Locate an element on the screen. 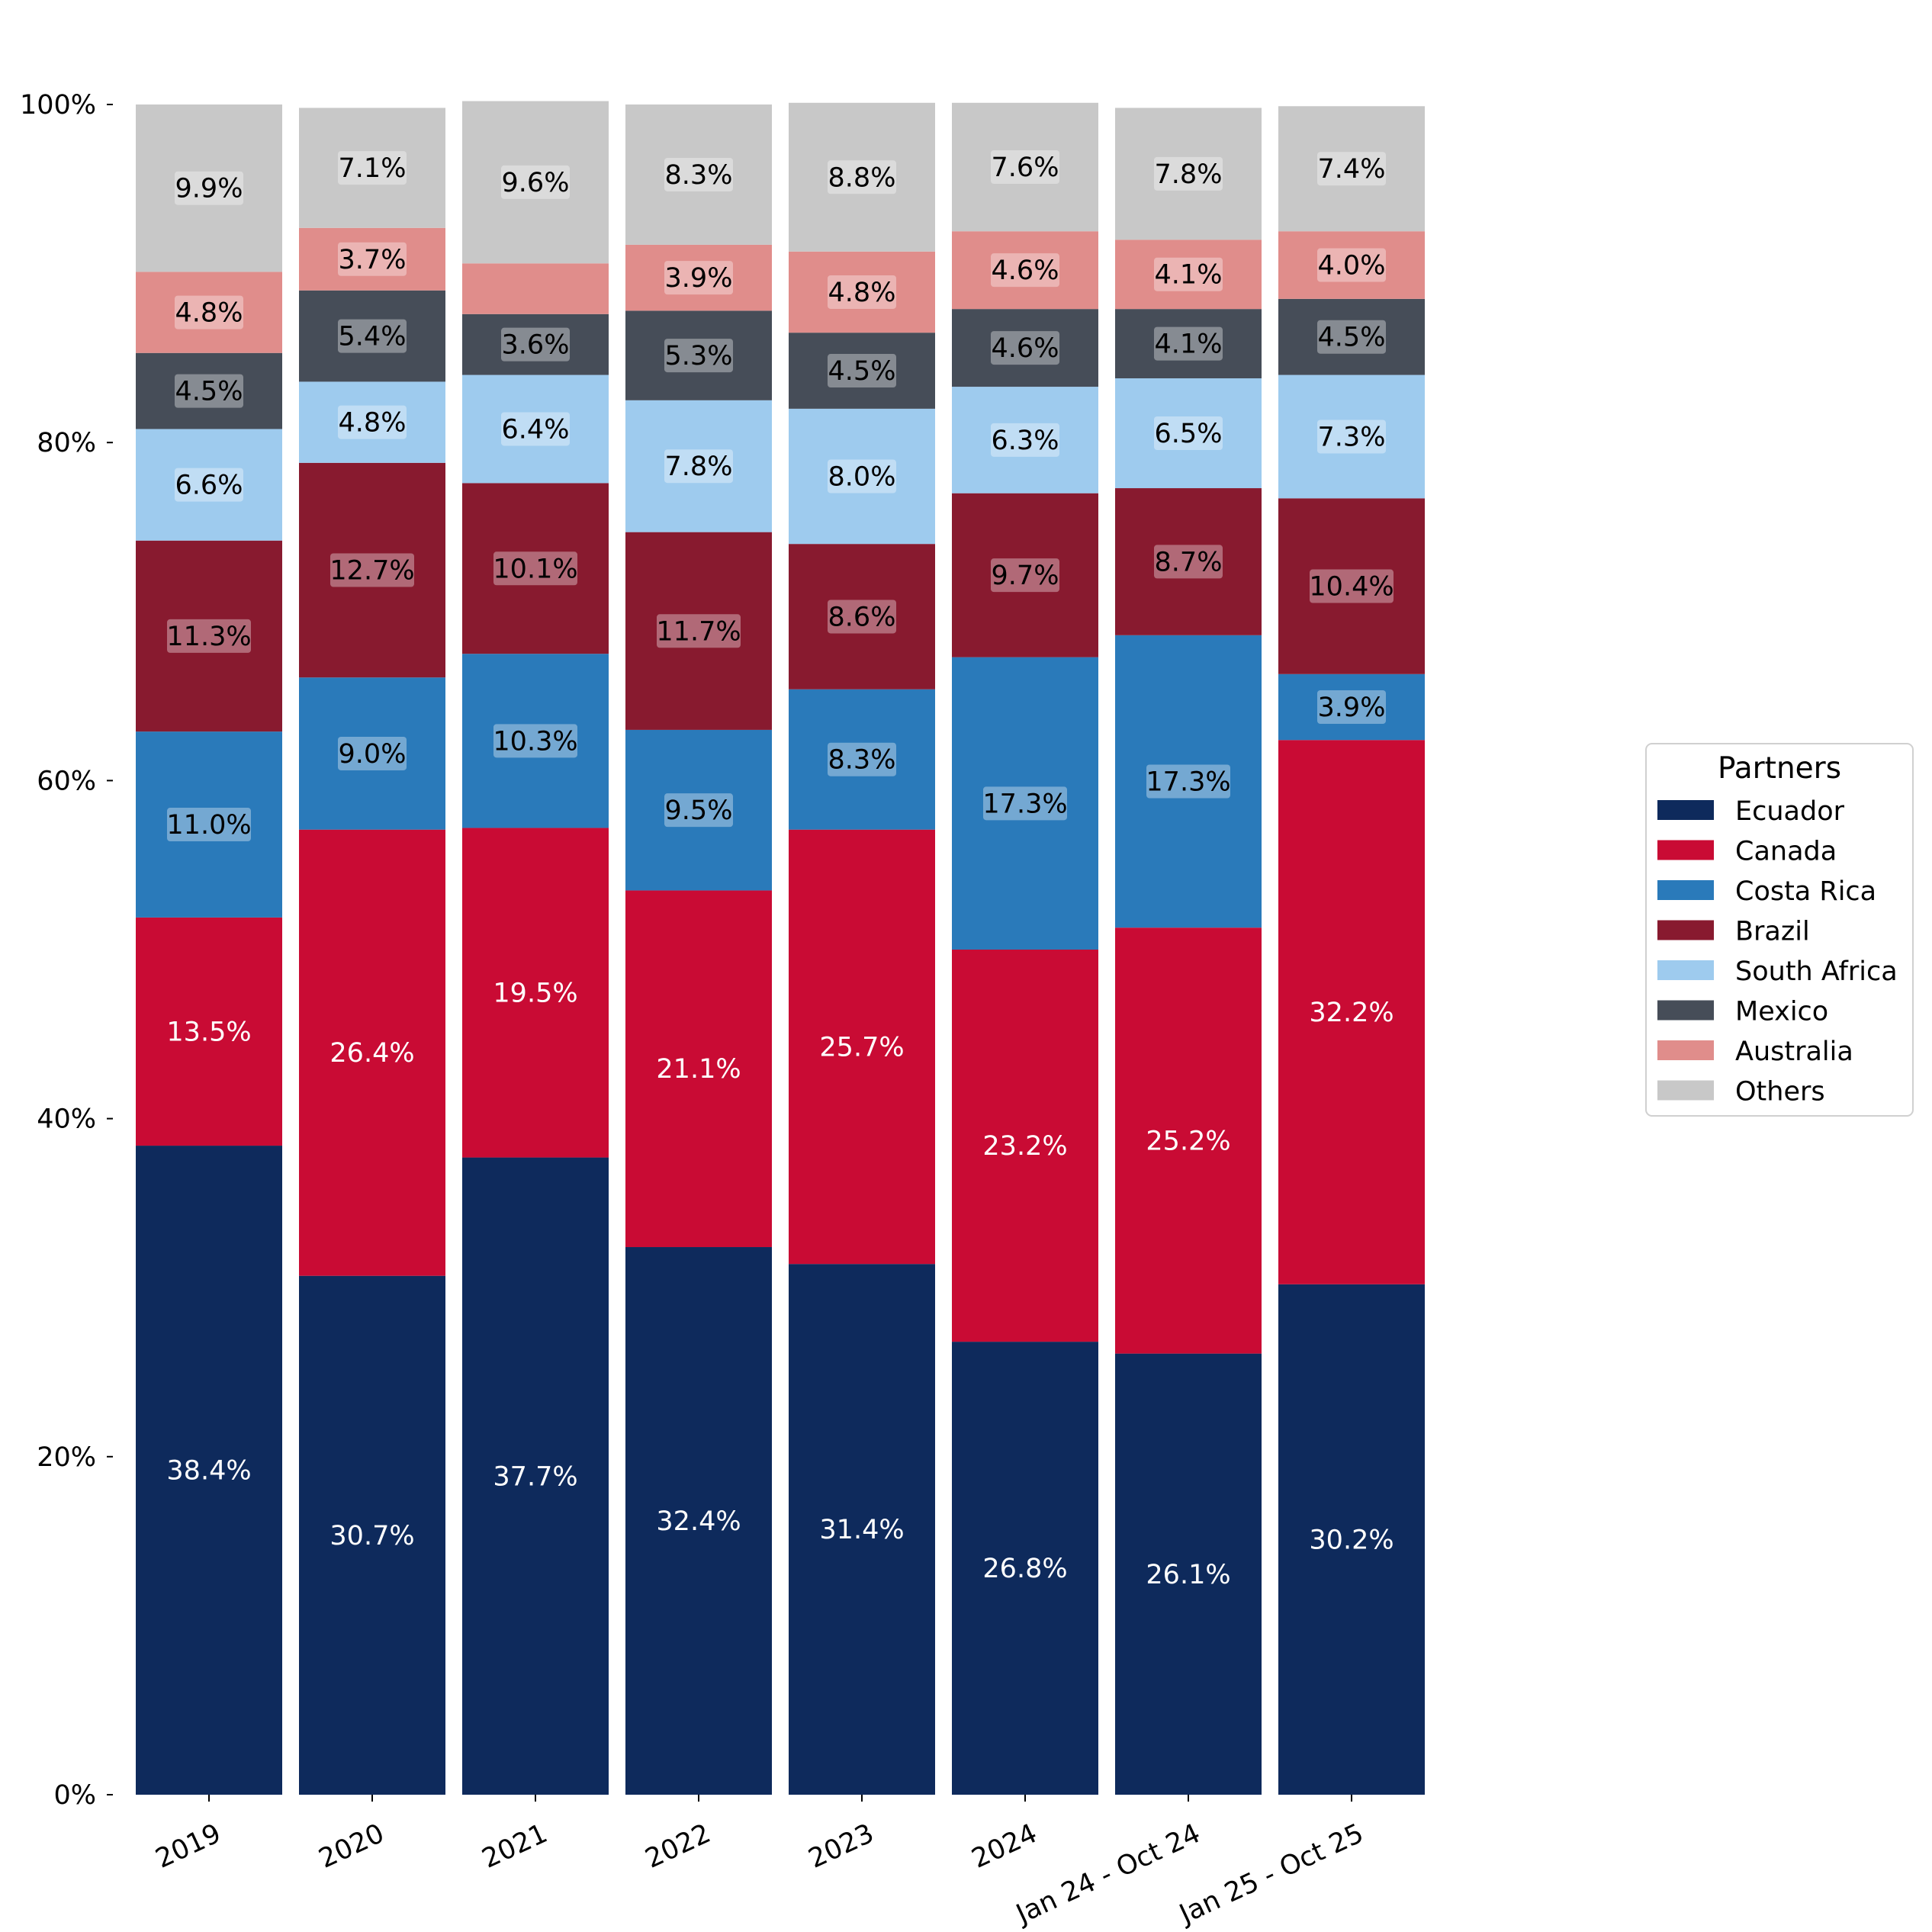  data-label-text: 32.4% is located at coordinates (698, 1521).